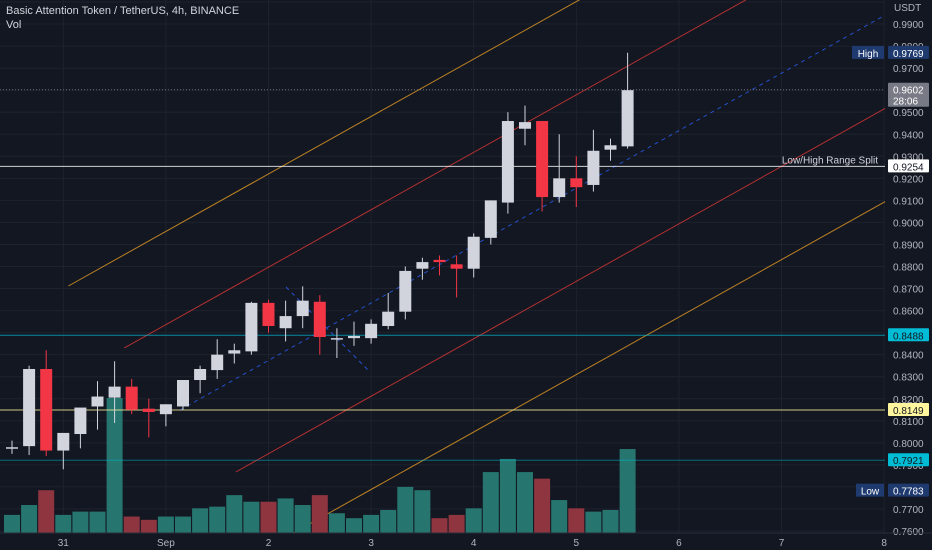 This screenshot has height=550, width=932. What do you see at coordinates (908, 490) in the screenshot?
I see `low-price-label-bg` at bounding box center [908, 490].